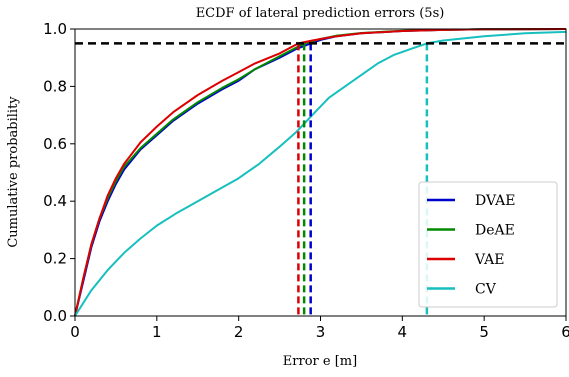 Image resolution: width=569 pixels, height=377 pixels. Describe the element at coordinates (489, 260) in the screenshot. I see `legend-label-vae: VAE` at that location.